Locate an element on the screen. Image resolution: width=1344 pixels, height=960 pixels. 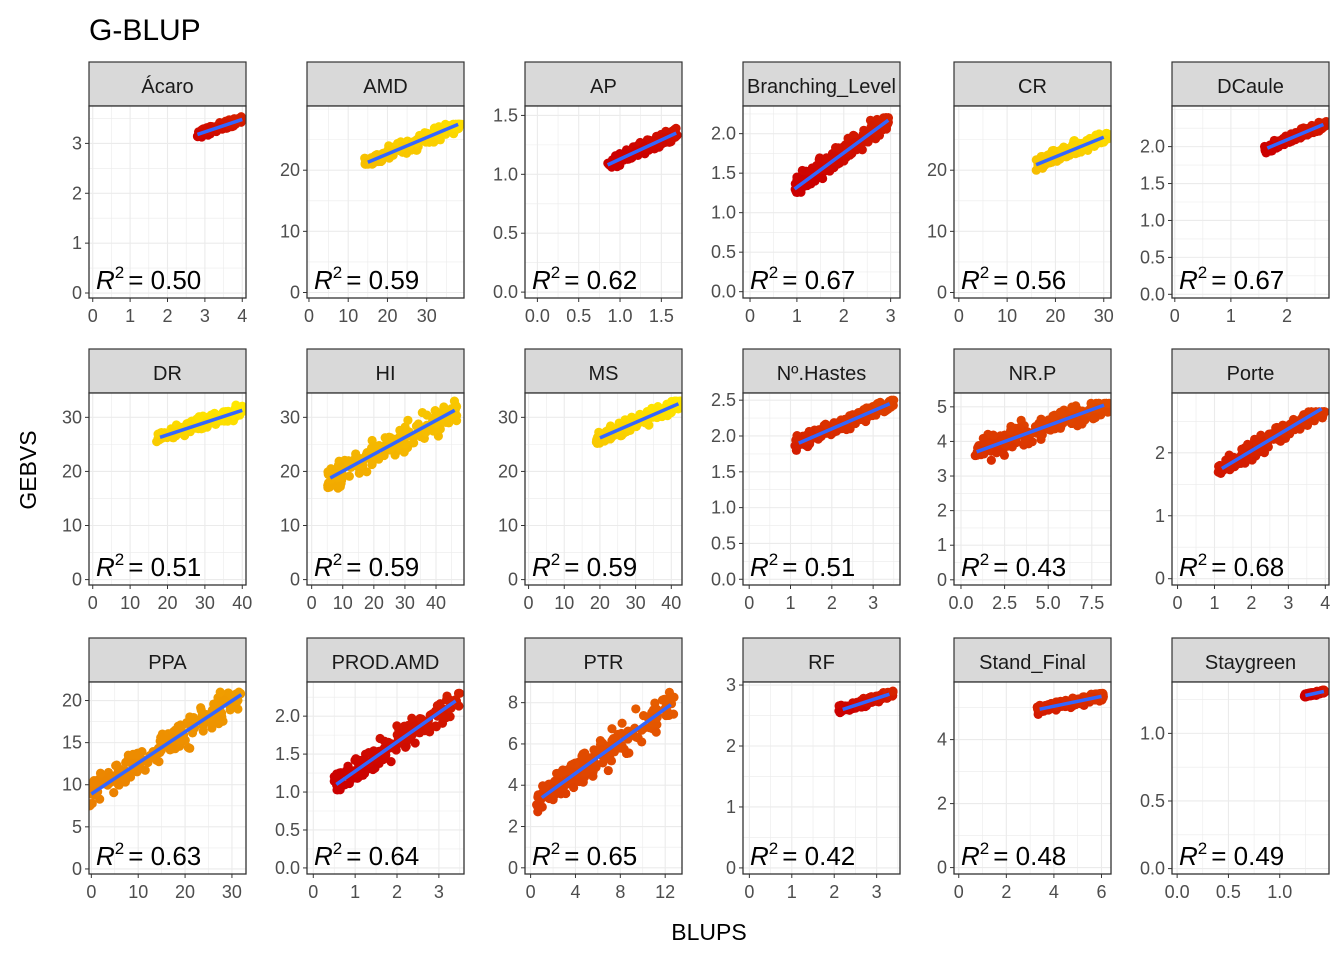
y-tick-label: 2 is located at coordinates (77, 193).